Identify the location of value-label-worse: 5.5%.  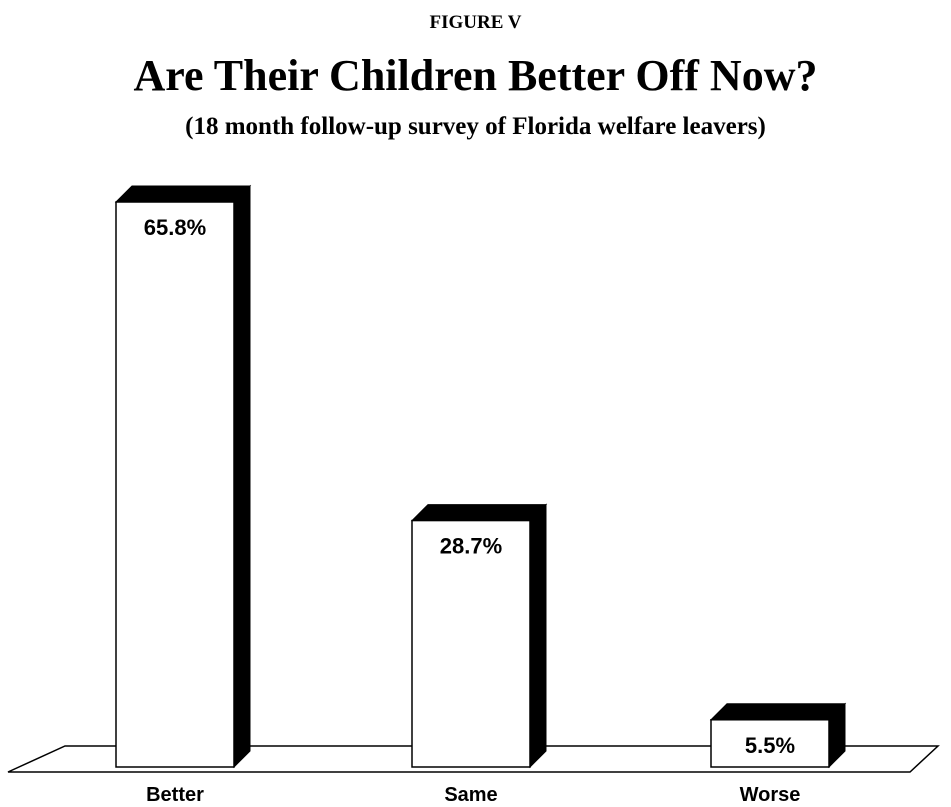
(770, 745).